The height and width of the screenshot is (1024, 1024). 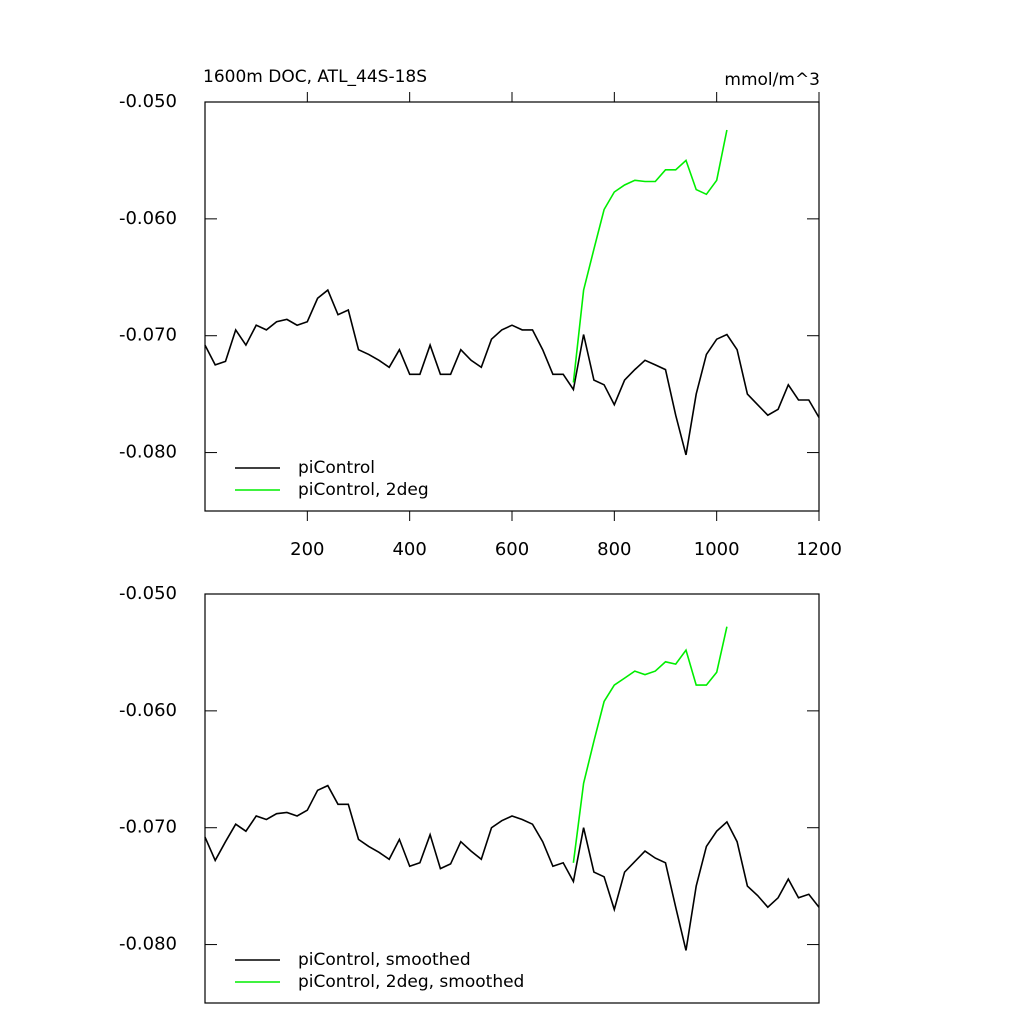 What do you see at coordinates (819, 549) in the screenshot?
I see `x-tick-label: 1200` at bounding box center [819, 549].